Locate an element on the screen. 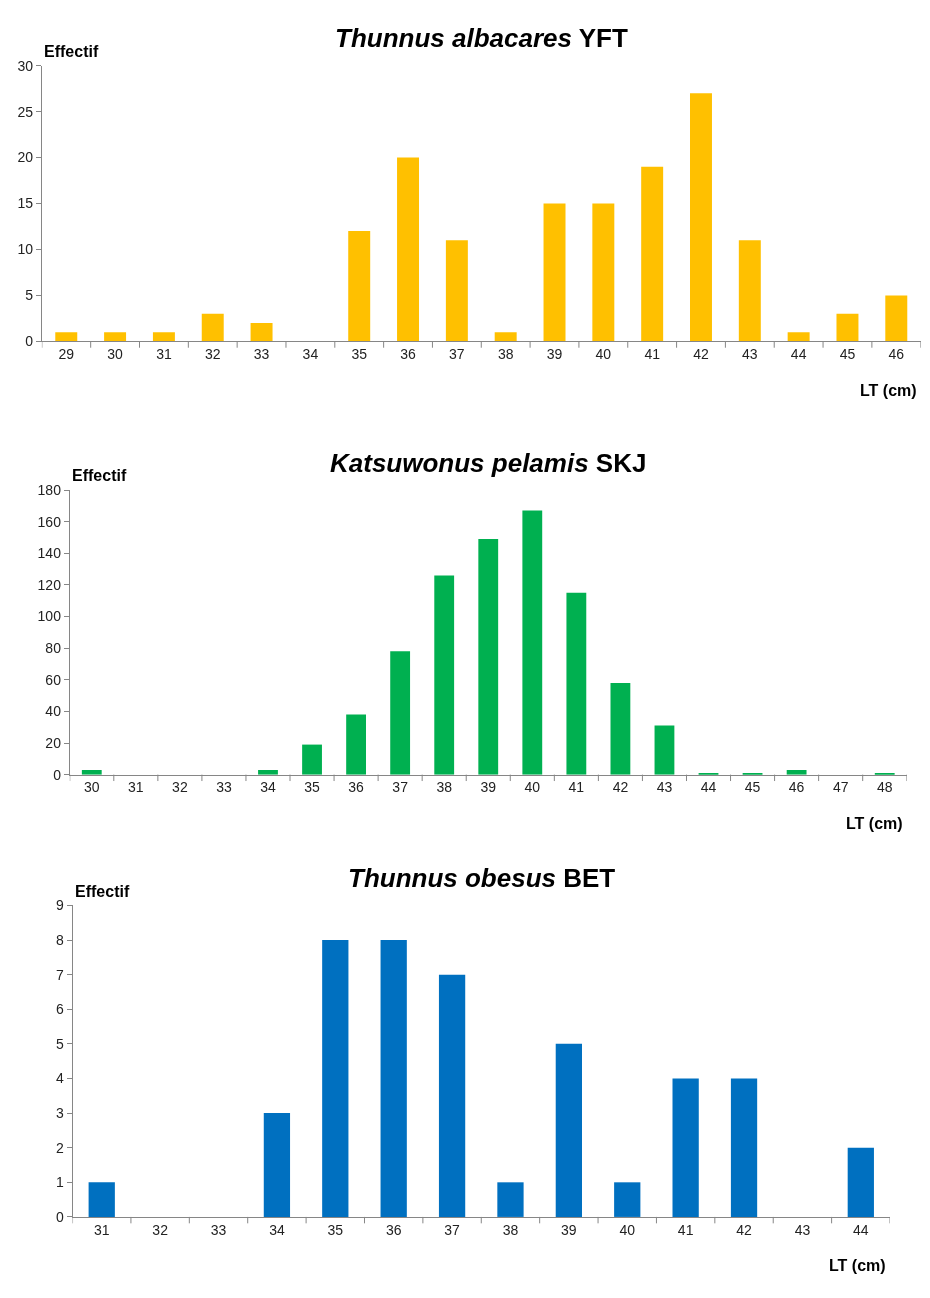 The image size is (930, 1298). y-tick-label: 3 is located at coordinates (59, 1112).